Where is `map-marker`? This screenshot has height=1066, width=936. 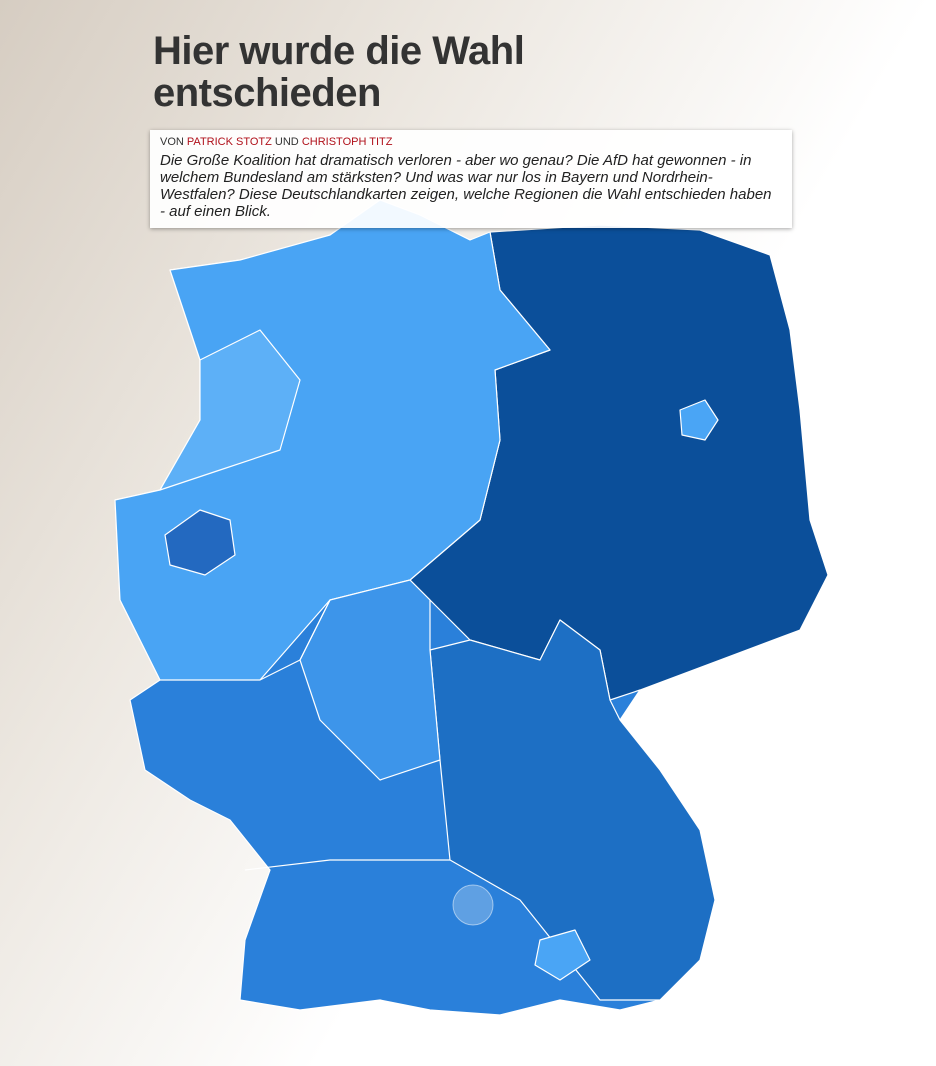 map-marker is located at coordinates (473, 905).